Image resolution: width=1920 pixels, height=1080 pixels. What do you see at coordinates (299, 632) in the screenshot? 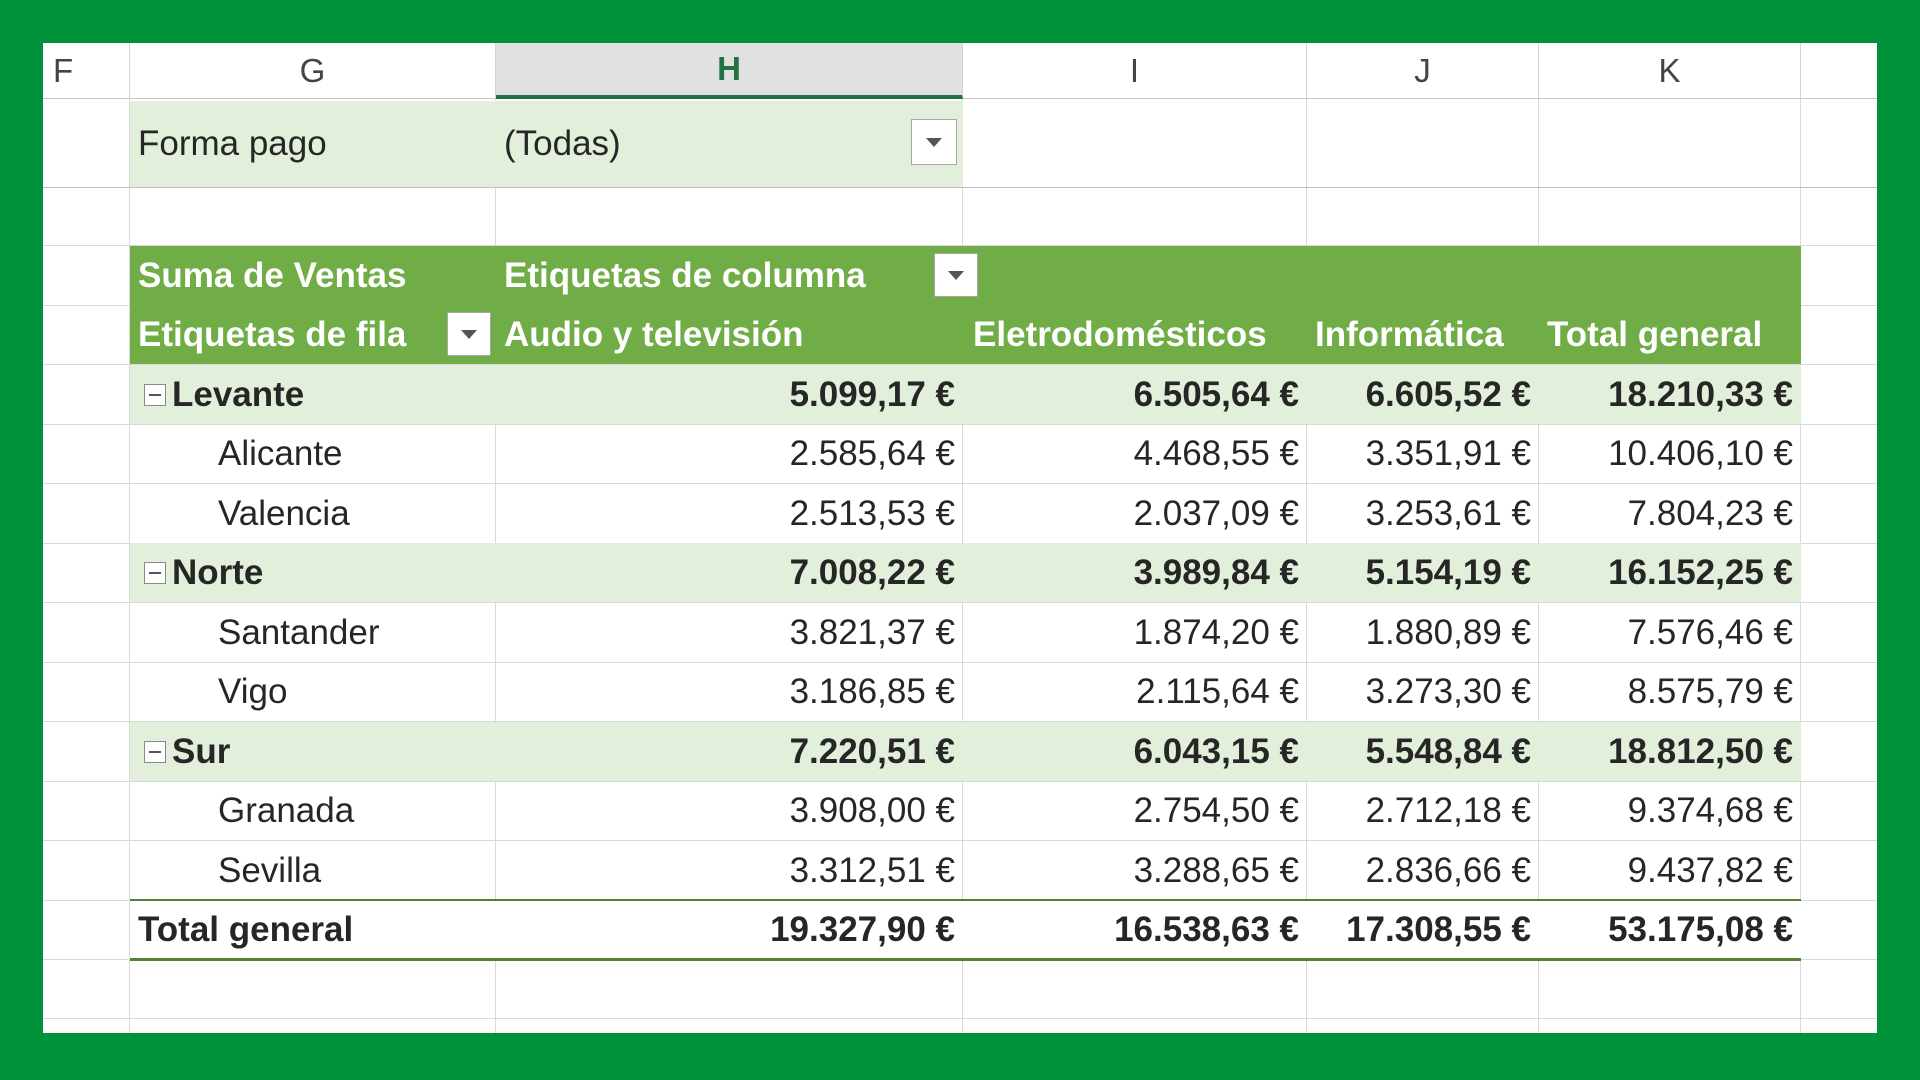
I see `child-row-label: Santander` at bounding box center [299, 632].